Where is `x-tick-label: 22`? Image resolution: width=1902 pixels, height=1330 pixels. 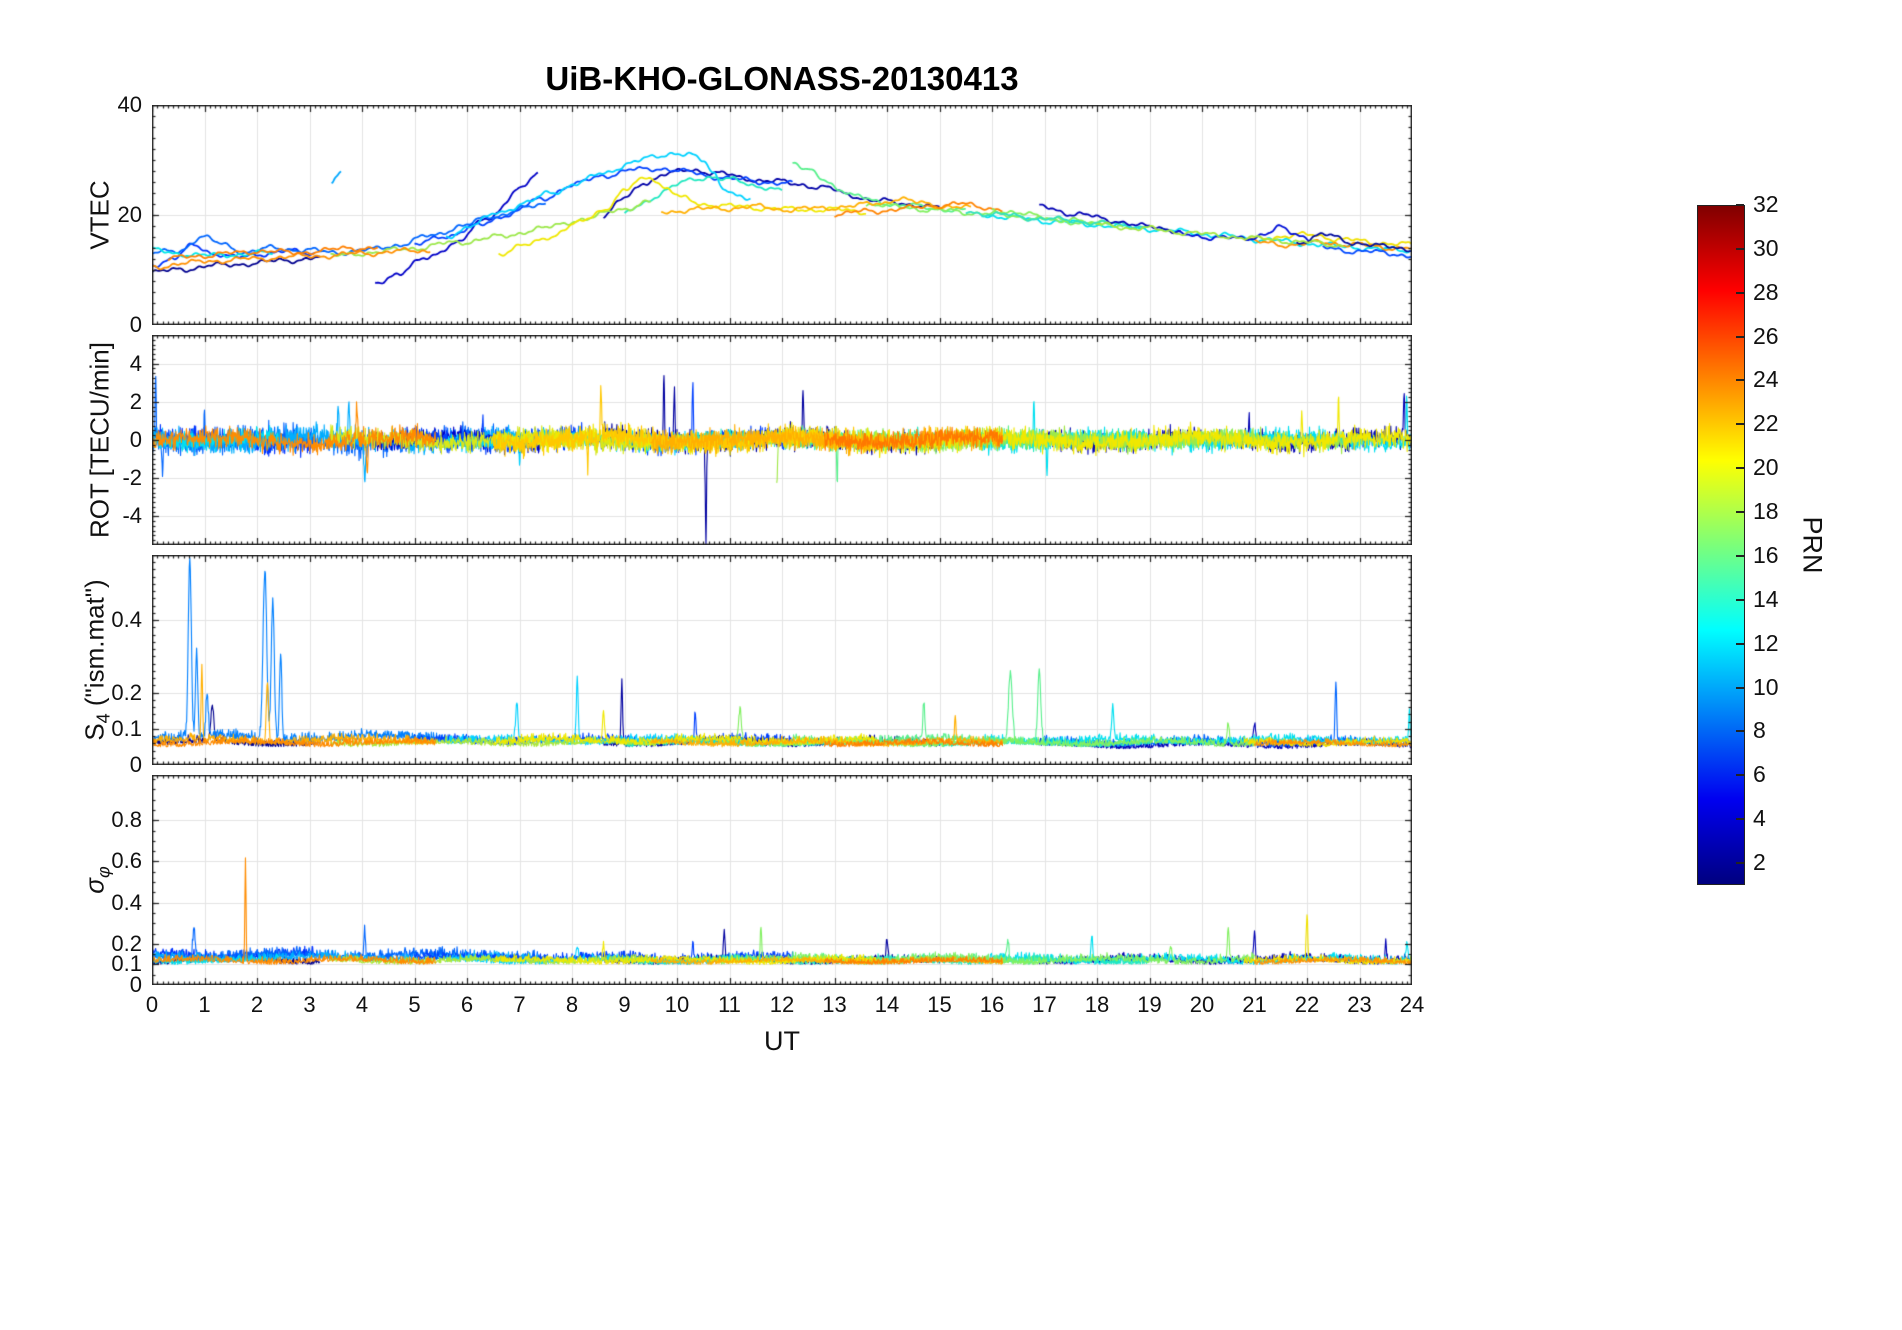 x-tick-label: 22 is located at coordinates (1307, 1004).